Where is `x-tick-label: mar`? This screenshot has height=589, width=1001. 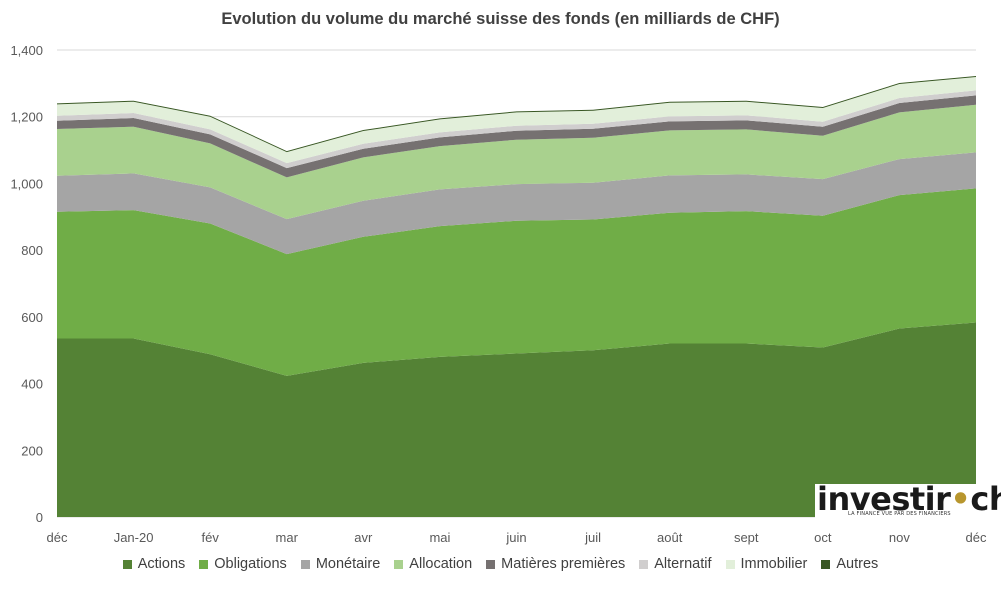 x-tick-label: mar is located at coordinates (287, 537).